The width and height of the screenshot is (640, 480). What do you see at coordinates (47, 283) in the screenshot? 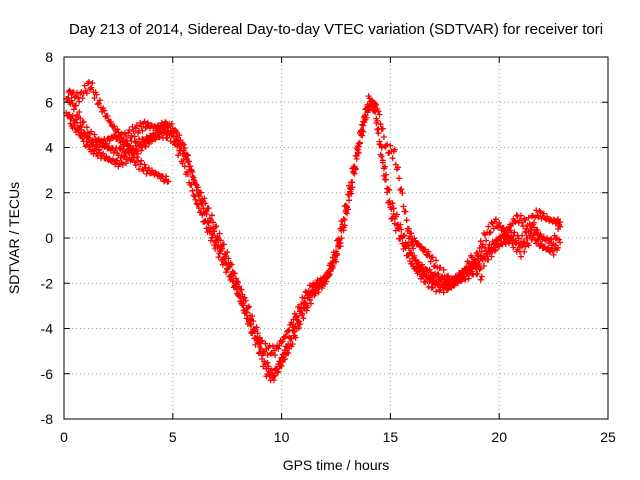
I see `y-tick-label: -2` at bounding box center [47, 283].